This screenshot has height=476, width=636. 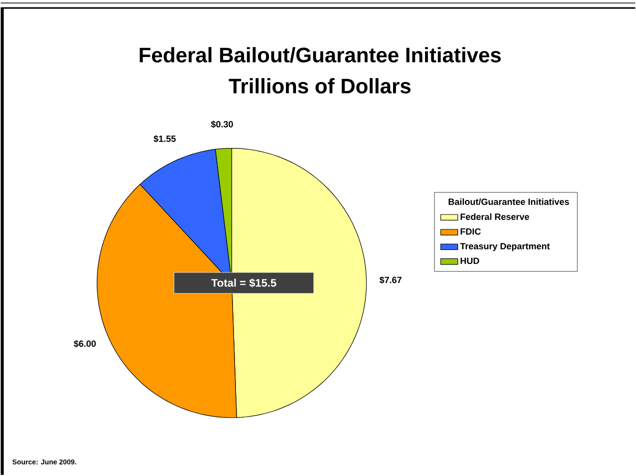 What do you see at coordinates (508, 201) in the screenshot?
I see `legend-title: Bailout/Guarantee Initiatives` at bounding box center [508, 201].